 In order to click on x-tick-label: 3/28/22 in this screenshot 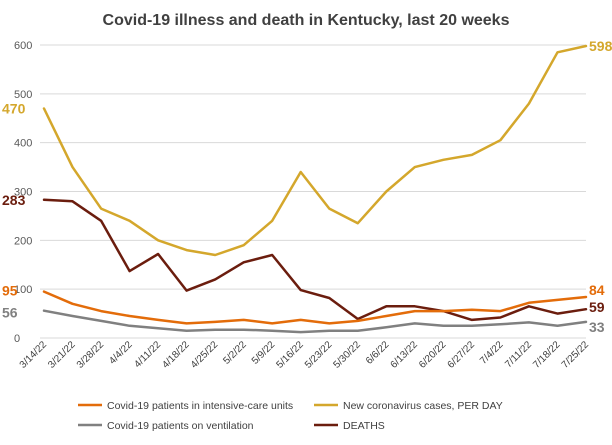, I will do `click(91, 355)`.